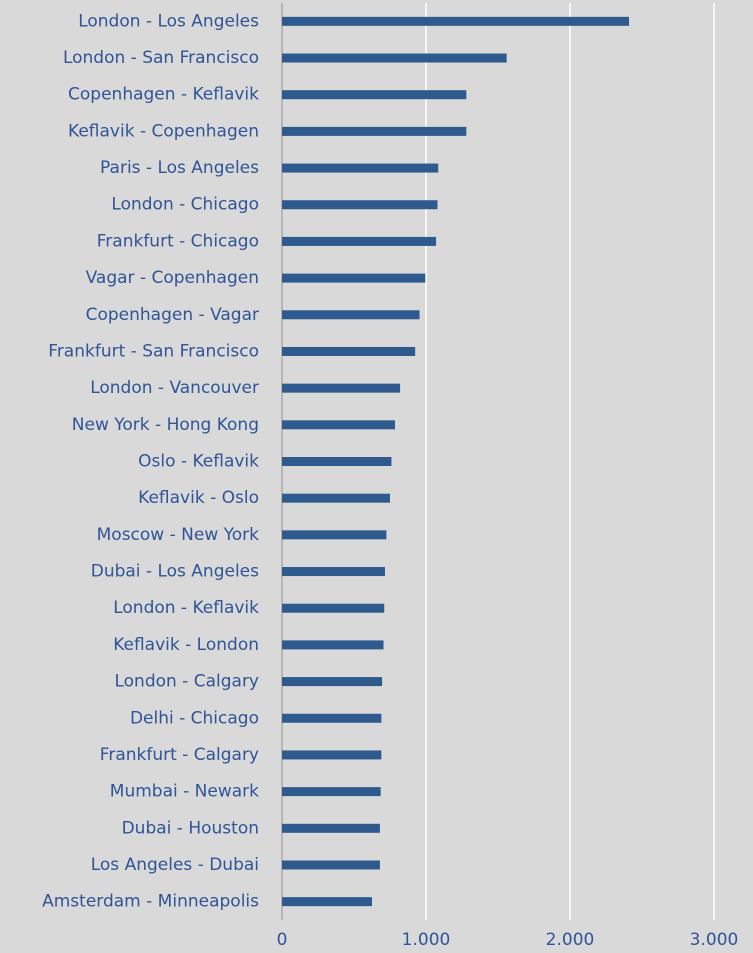 This screenshot has height=953, width=753. What do you see at coordinates (178, 535) in the screenshot?
I see `y-tick-label: Moscow - New York` at bounding box center [178, 535].